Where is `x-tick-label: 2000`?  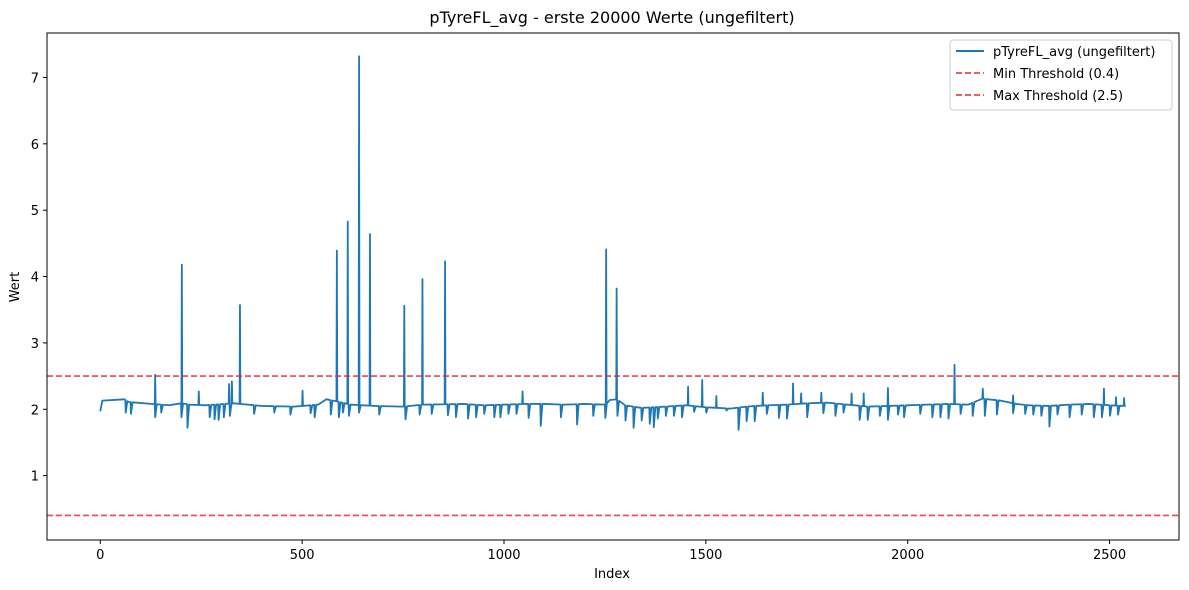
x-tick-label: 2000 is located at coordinates (907, 555).